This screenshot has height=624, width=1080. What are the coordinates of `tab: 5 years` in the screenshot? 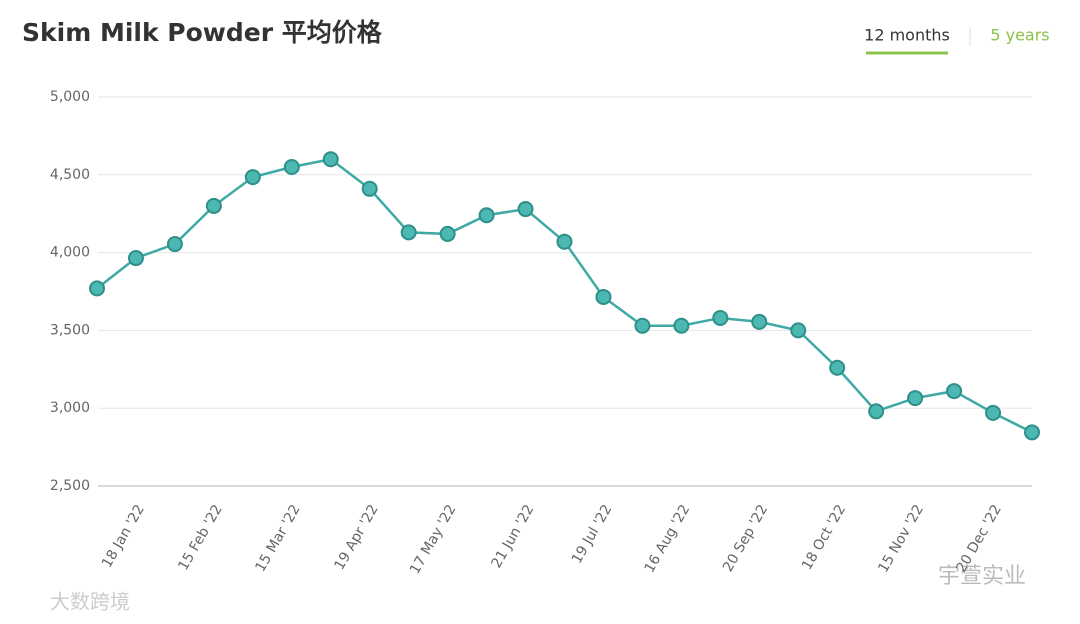 It's located at (1019, 35).